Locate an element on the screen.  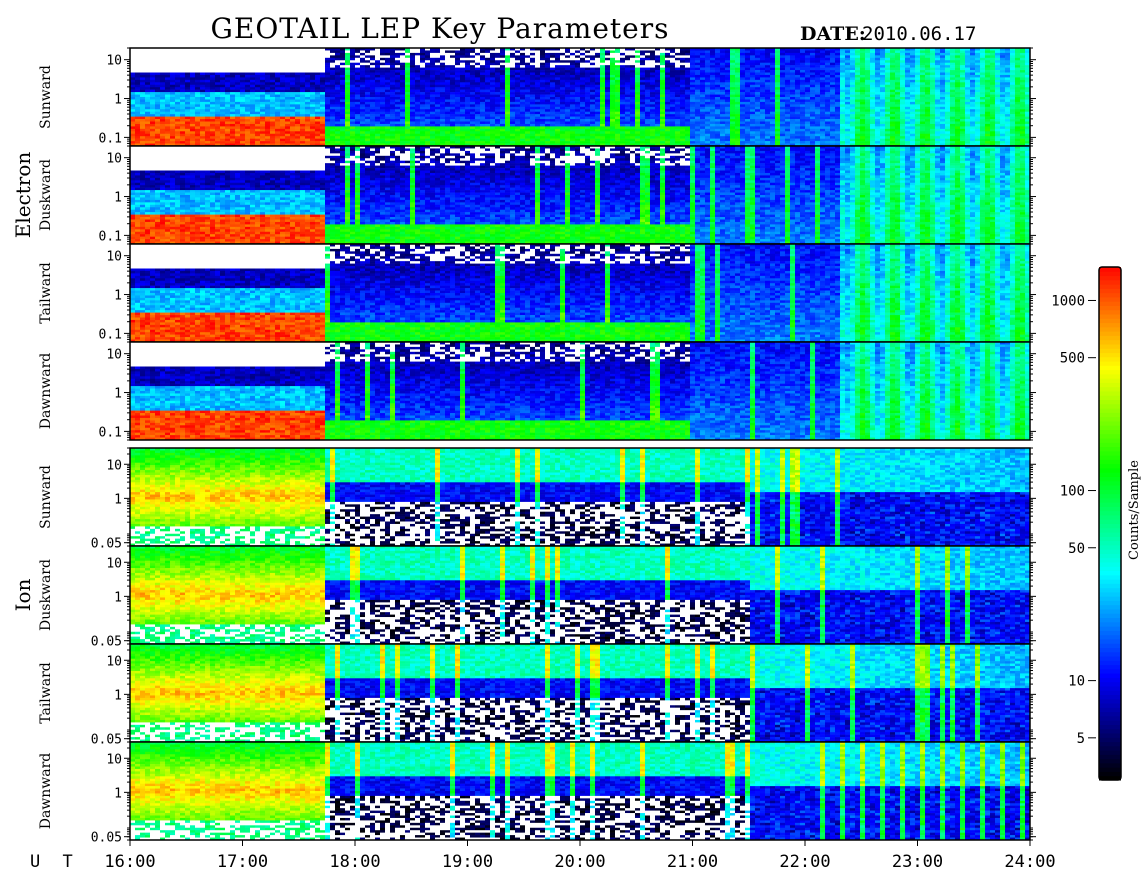
colorbar-tick-label: 100 is located at coordinates (1072, 492).